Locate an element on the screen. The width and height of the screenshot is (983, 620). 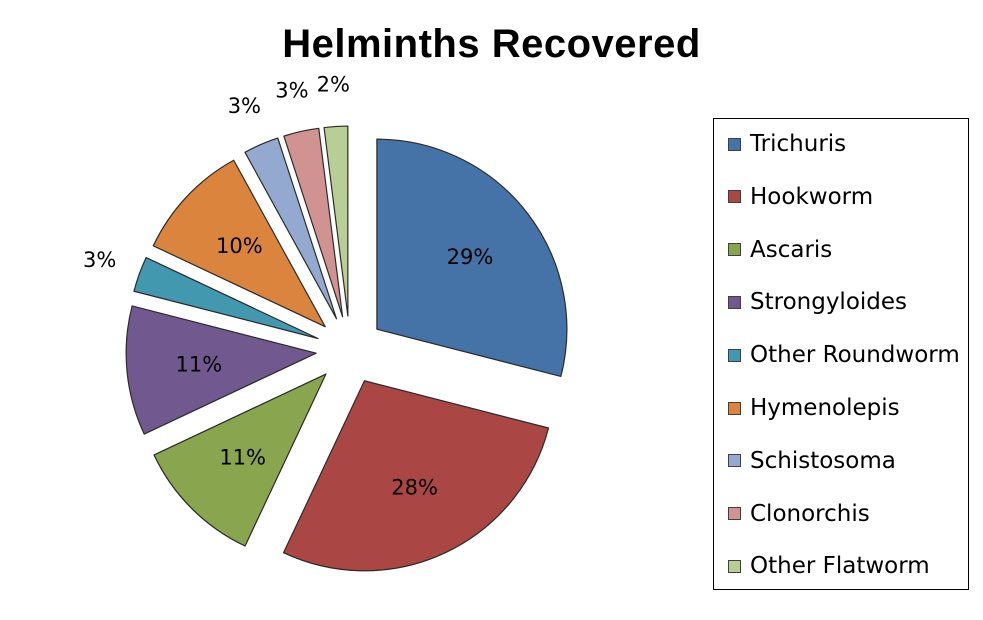
pie-slice-hymenolepis is located at coordinates (239, 243).